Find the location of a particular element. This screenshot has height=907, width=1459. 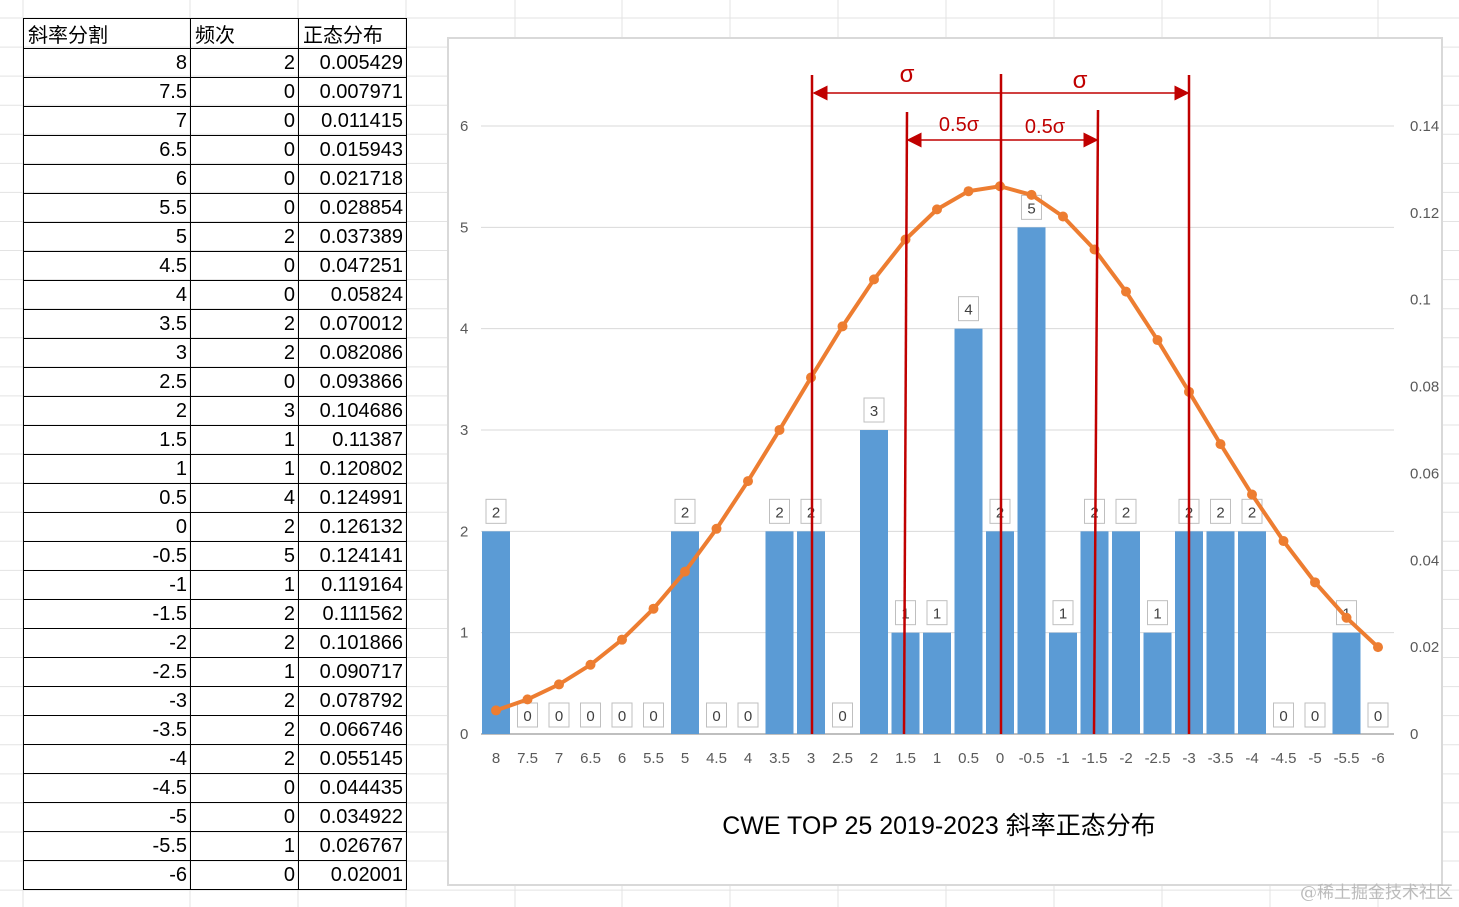

table-cell: 0.005429 is located at coordinates (352, 63).